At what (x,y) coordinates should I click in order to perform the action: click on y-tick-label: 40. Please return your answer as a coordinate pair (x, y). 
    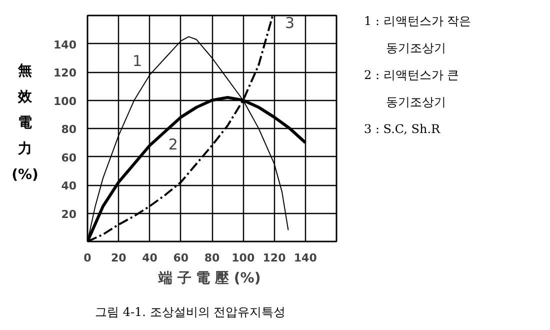
    Looking at the image, I should click on (69, 186).